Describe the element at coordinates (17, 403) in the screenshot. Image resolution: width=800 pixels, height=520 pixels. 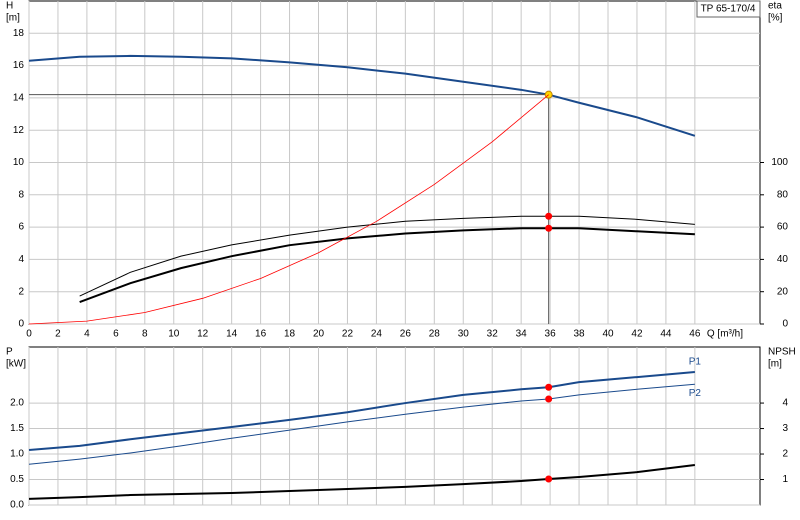
I see `y-tick-label: 2.0` at that location.